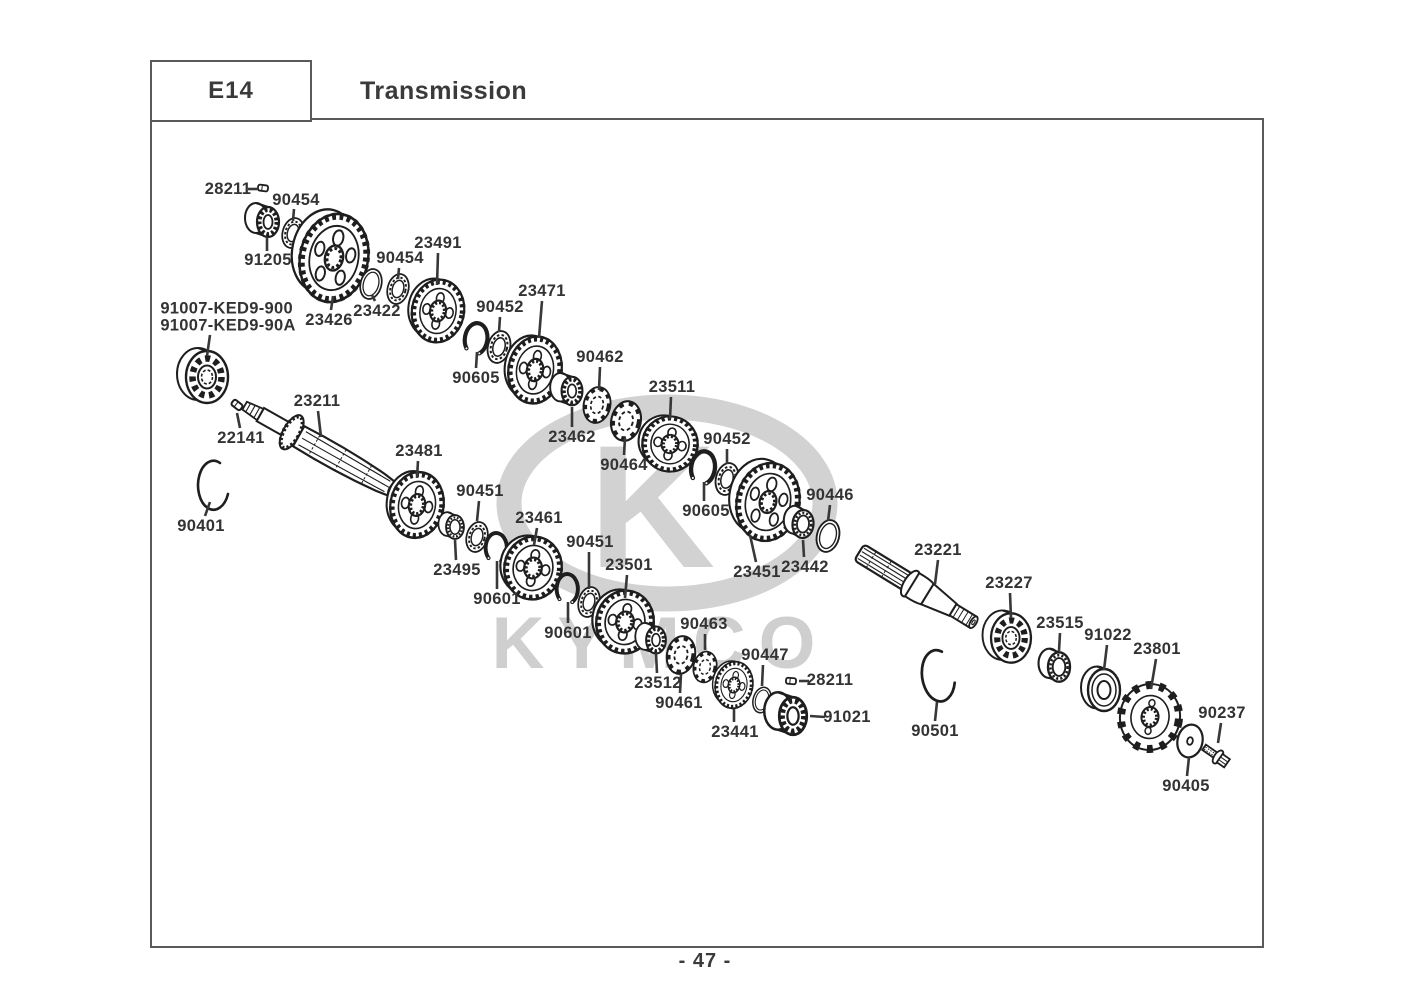 The width and height of the screenshot is (1415, 1000). What do you see at coordinates (241, 437) in the screenshot?
I see `part-label-22141: 22141` at bounding box center [241, 437].